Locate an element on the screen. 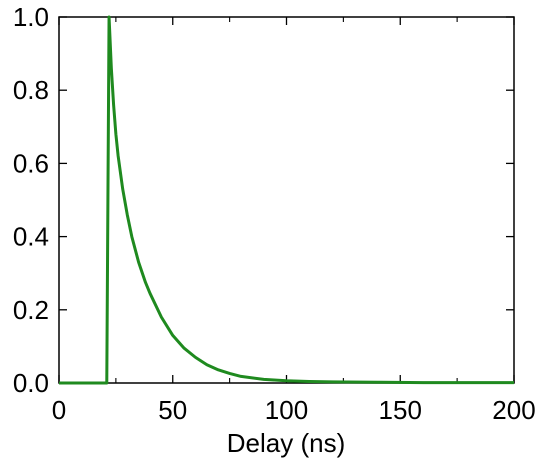  x-axis-tick-labels: 0 50 100 150 200 is located at coordinates (294, 410).